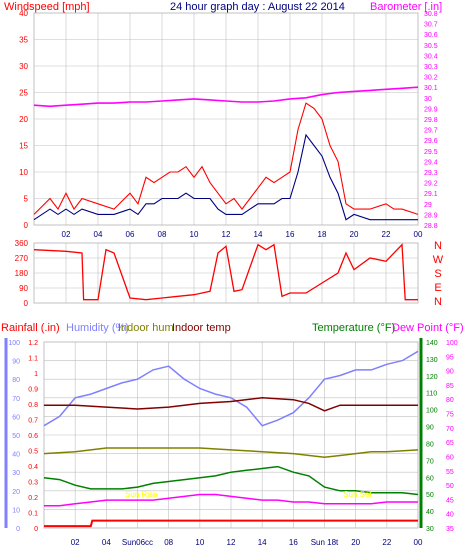 The image size is (469, 555). I want to click on direction-tick-label: 360, so click(22, 243).